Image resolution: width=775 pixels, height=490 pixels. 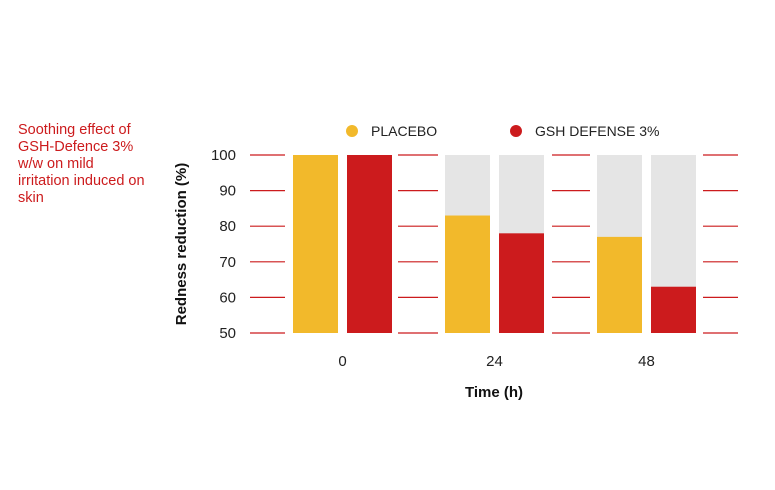 What do you see at coordinates (227, 262) in the screenshot?
I see `y-tick-label: 70` at bounding box center [227, 262].